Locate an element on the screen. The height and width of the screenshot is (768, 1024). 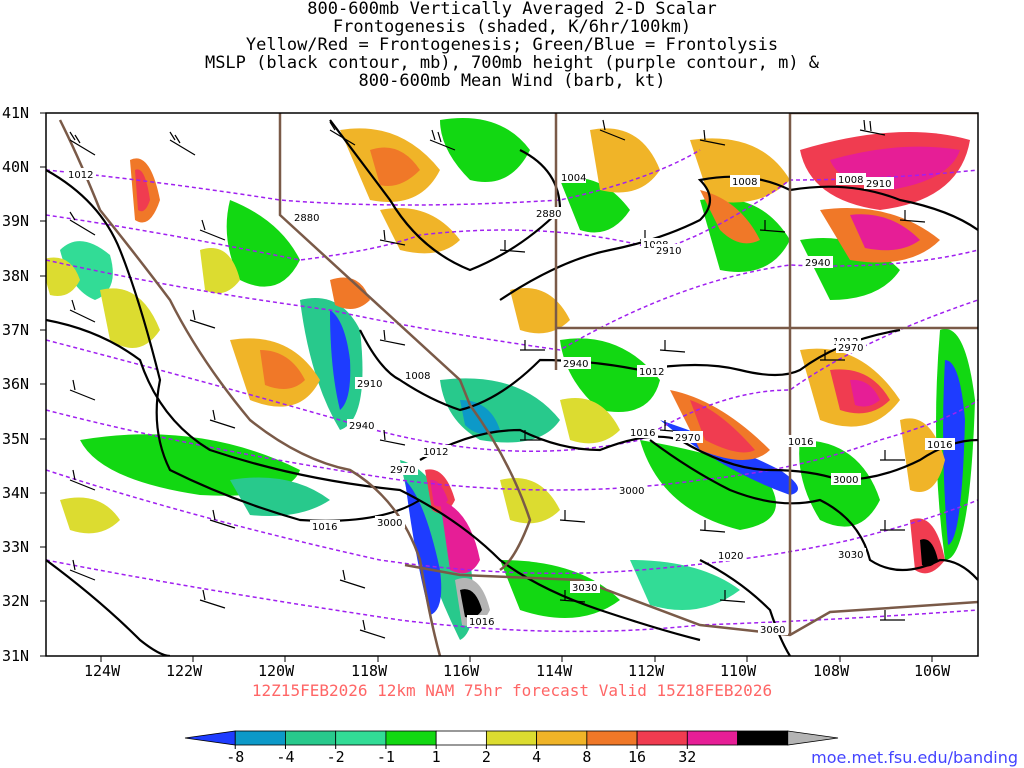
lat-label-32n: 32N is located at coordinates (15, 601).